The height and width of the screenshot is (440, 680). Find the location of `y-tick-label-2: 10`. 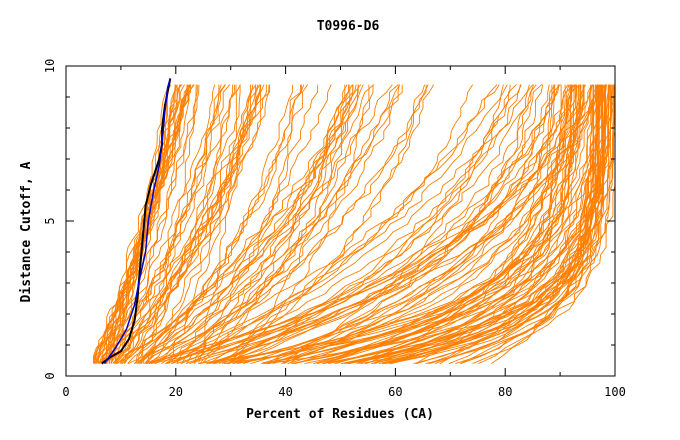

y-tick-label-2: 10 is located at coordinates (50, 66).